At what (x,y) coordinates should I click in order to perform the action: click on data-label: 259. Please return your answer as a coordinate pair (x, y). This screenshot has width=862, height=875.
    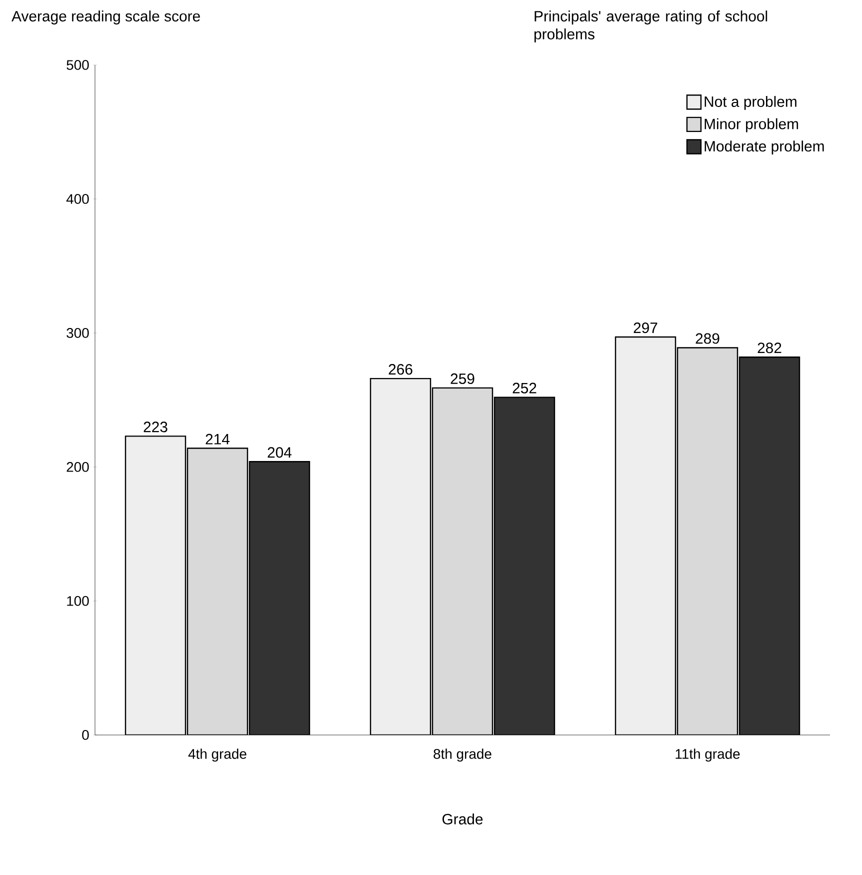
    Looking at the image, I should click on (462, 378).